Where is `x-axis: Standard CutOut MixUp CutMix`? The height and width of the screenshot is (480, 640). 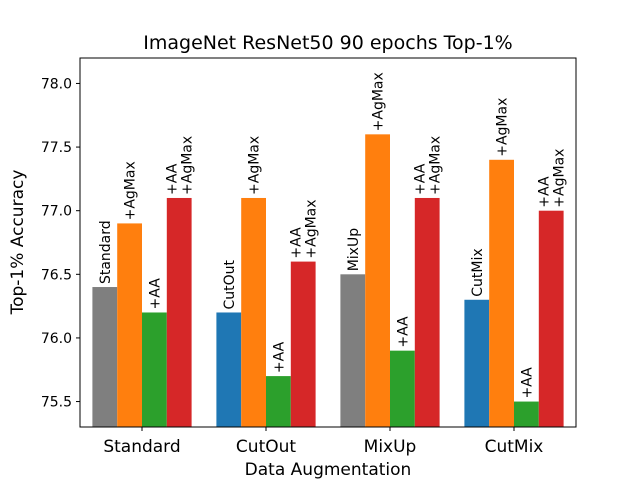
x-axis: Standard CutOut MixUp CutMix is located at coordinates (323, 442).